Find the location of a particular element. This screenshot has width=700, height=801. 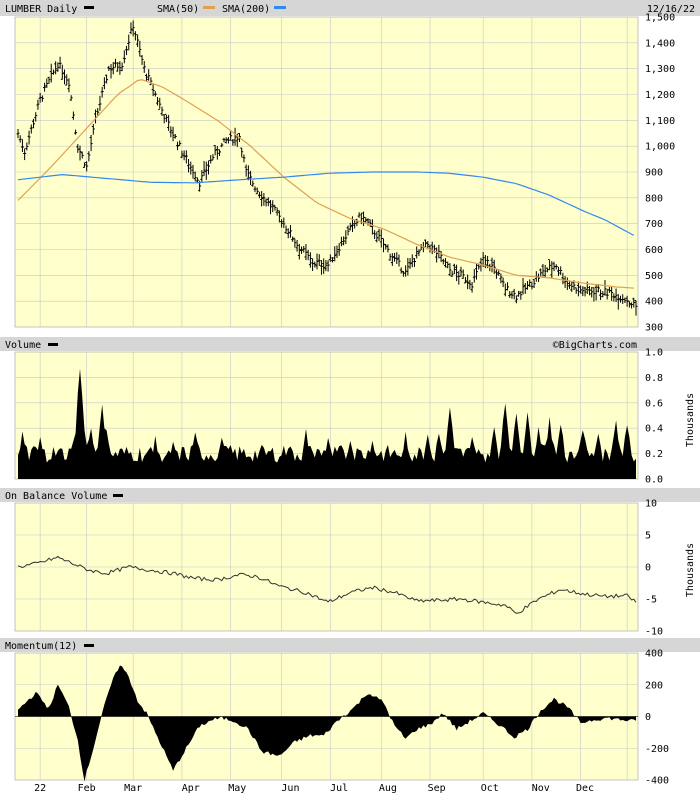

y-tick-label: 0.8 is located at coordinates (654, 378).